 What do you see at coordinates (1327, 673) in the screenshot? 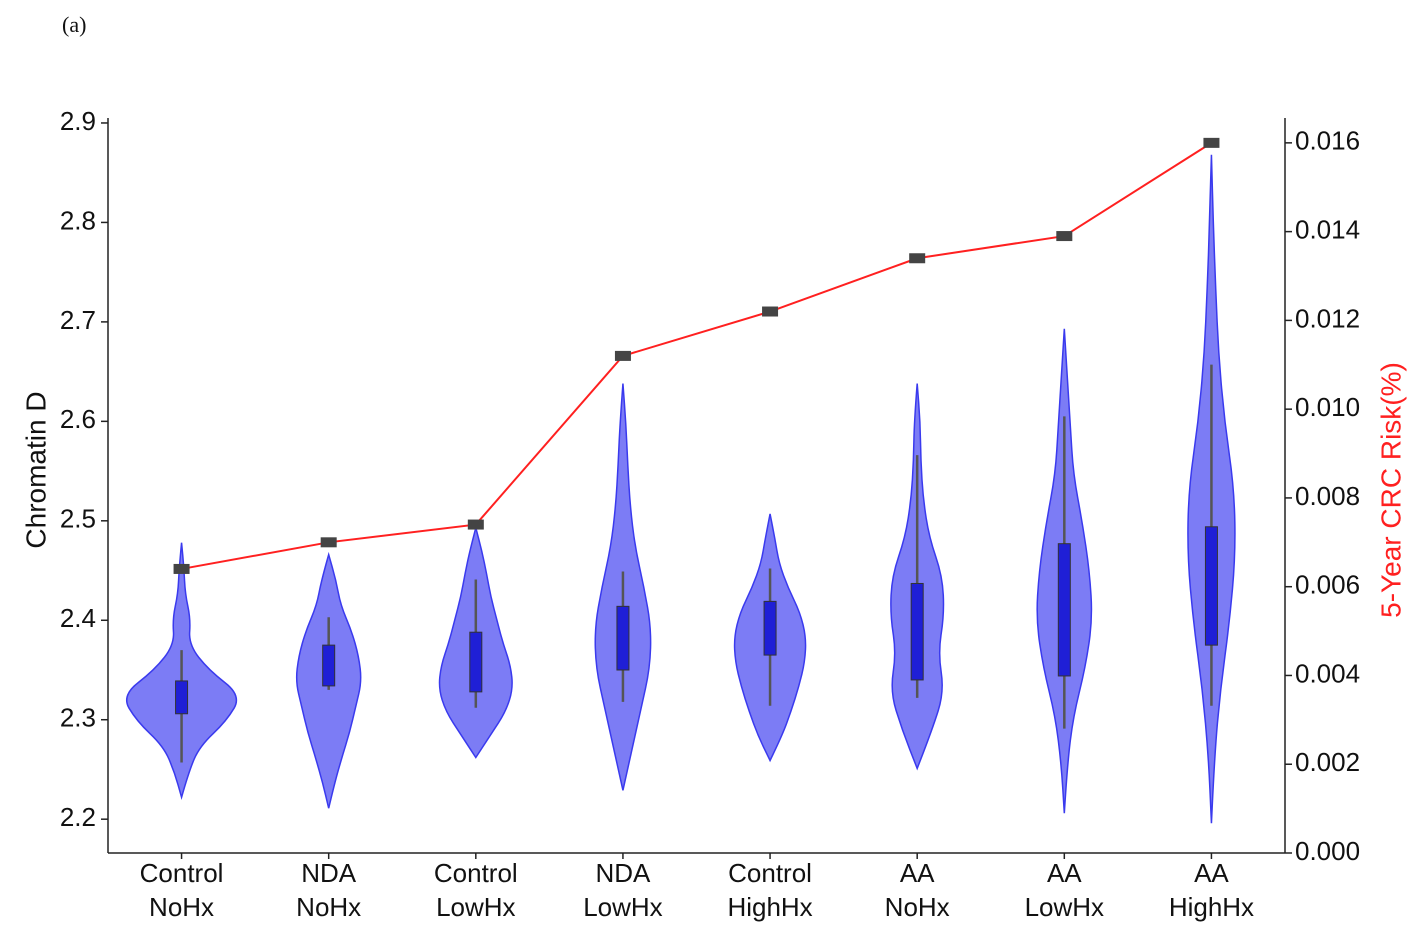
I see `y2-tick-label: 0.004` at bounding box center [1327, 673].